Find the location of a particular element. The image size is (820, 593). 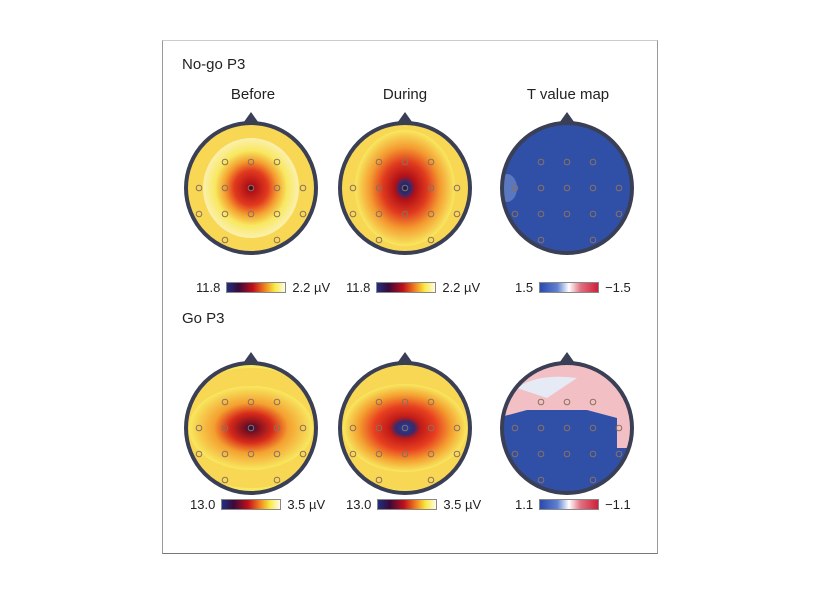

colorbar-max: 3.5 µV is located at coordinates (306, 504).